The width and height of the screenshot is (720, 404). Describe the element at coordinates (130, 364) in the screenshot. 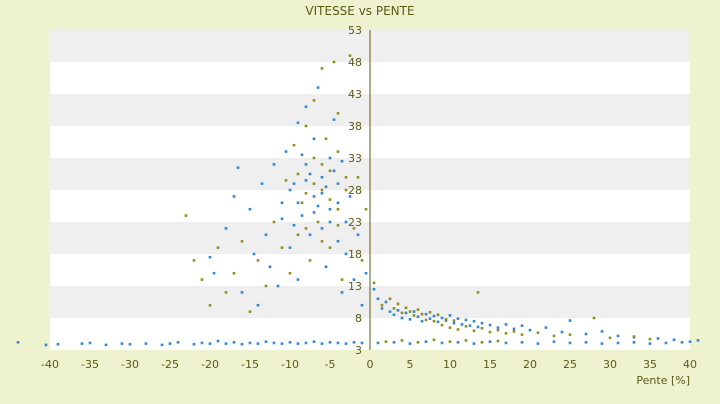

I see `x-tick-label: -30` at that location.